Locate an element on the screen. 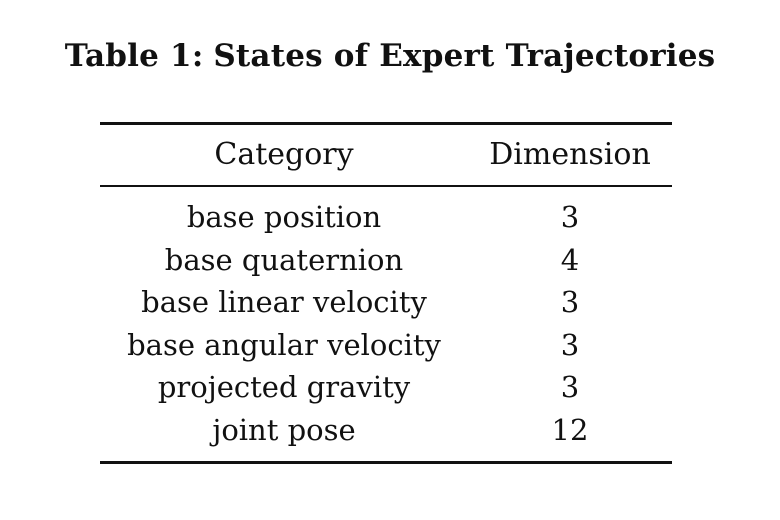 Image resolution: width=780 pixels, height=520 pixels. mid-rule is located at coordinates (386, 186).